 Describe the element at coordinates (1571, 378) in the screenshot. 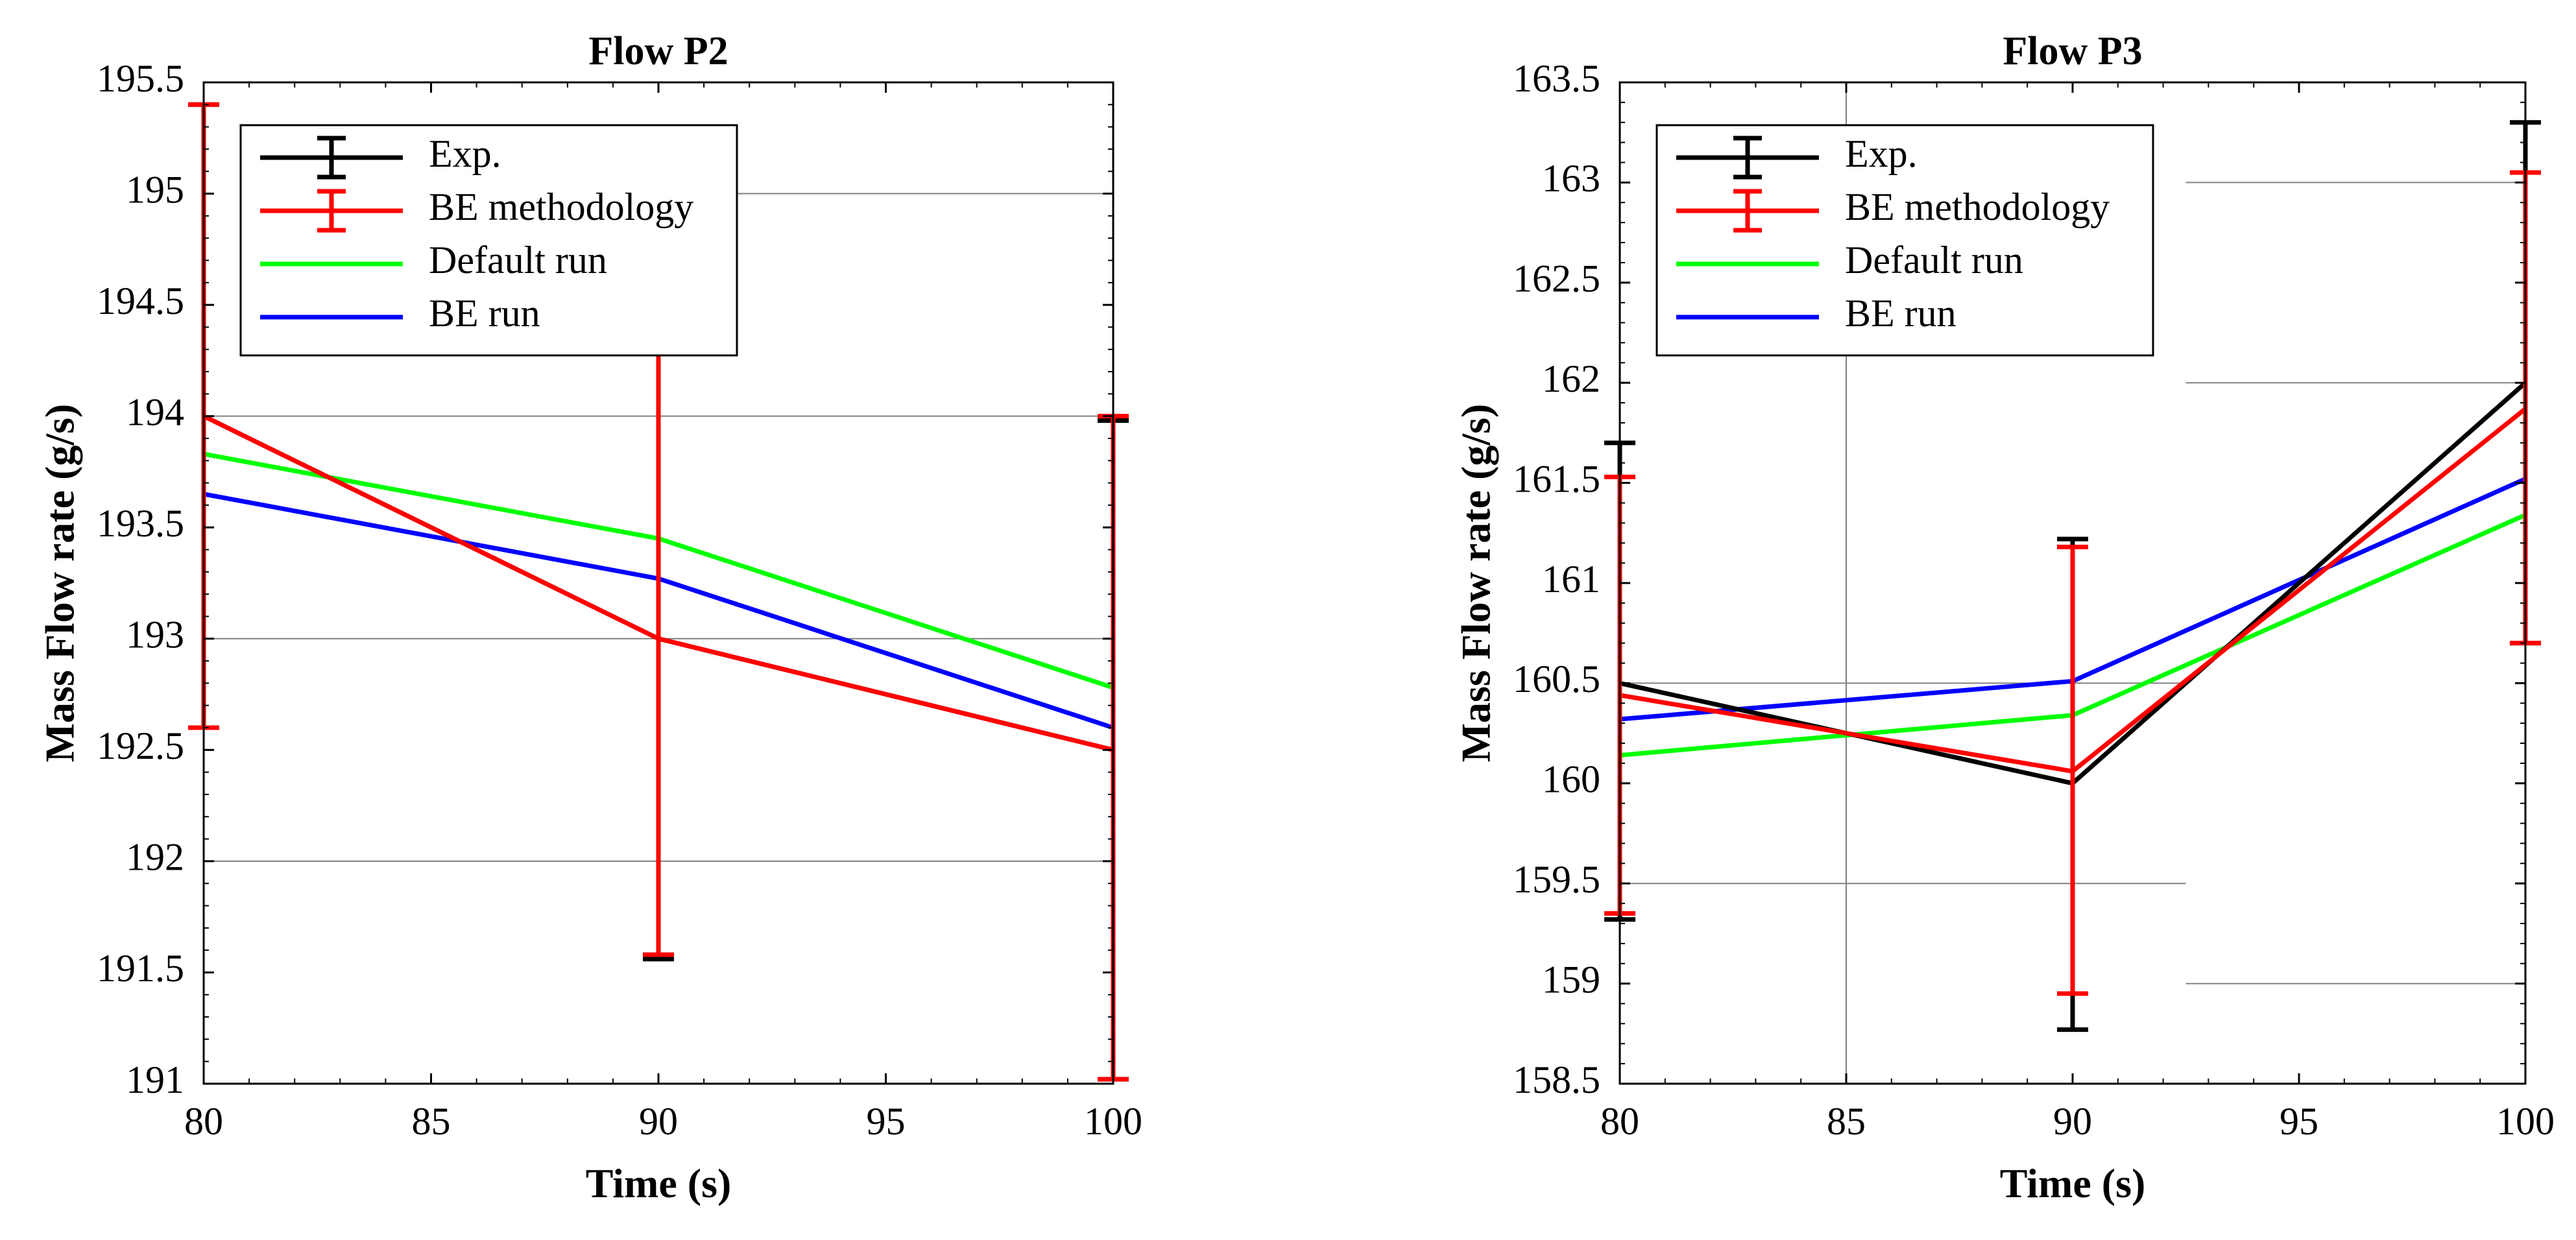

I see `y-tick-label: 162` at that location.